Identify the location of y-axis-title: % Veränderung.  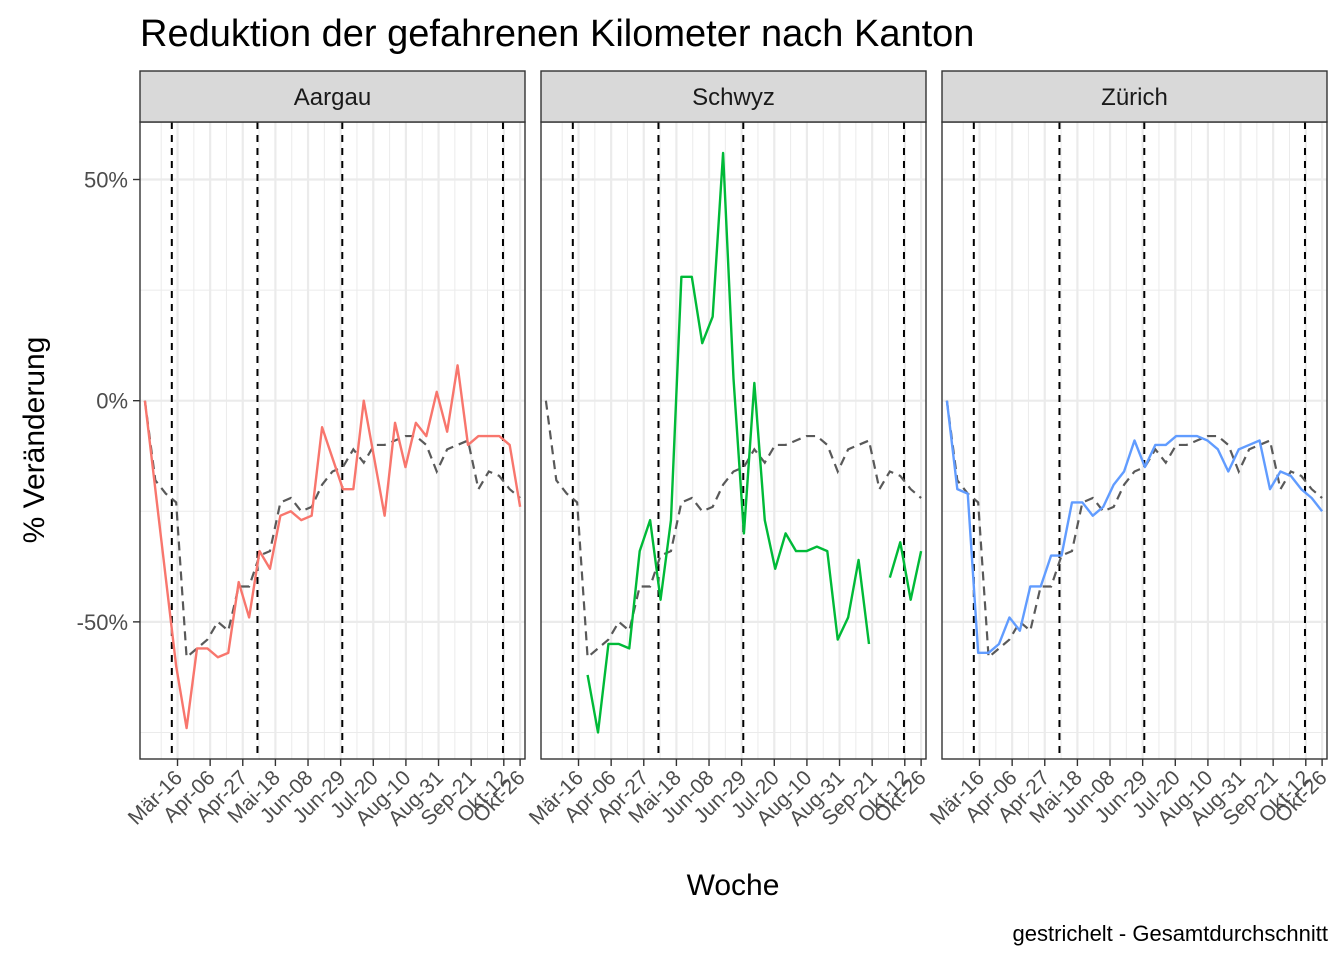
(34, 440).